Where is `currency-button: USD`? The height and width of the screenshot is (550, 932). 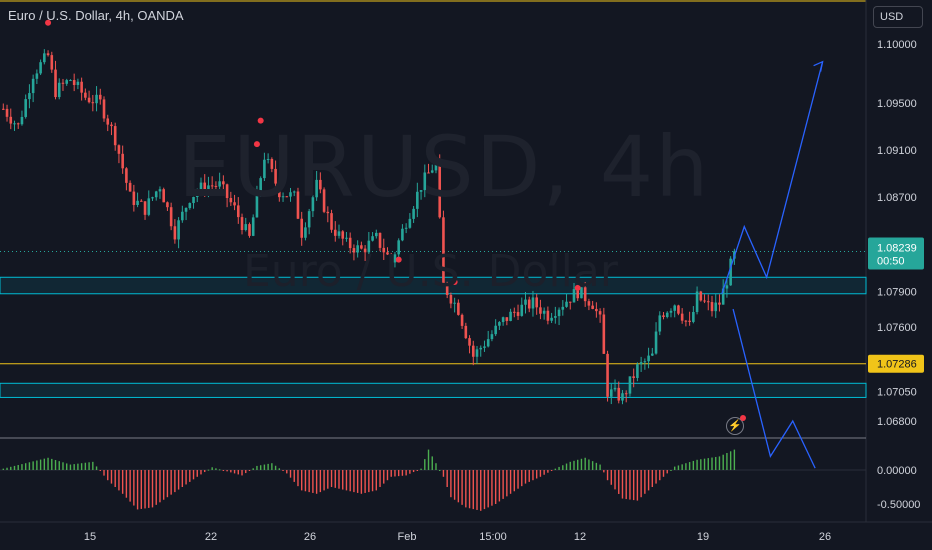 currency-button: USD is located at coordinates (898, 17).